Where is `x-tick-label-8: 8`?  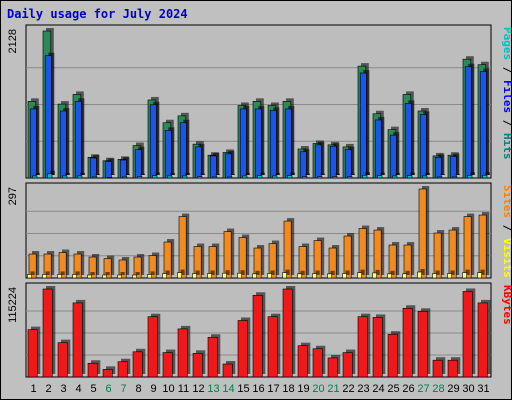
x-tick-label-8: 8 is located at coordinates (138, 389).